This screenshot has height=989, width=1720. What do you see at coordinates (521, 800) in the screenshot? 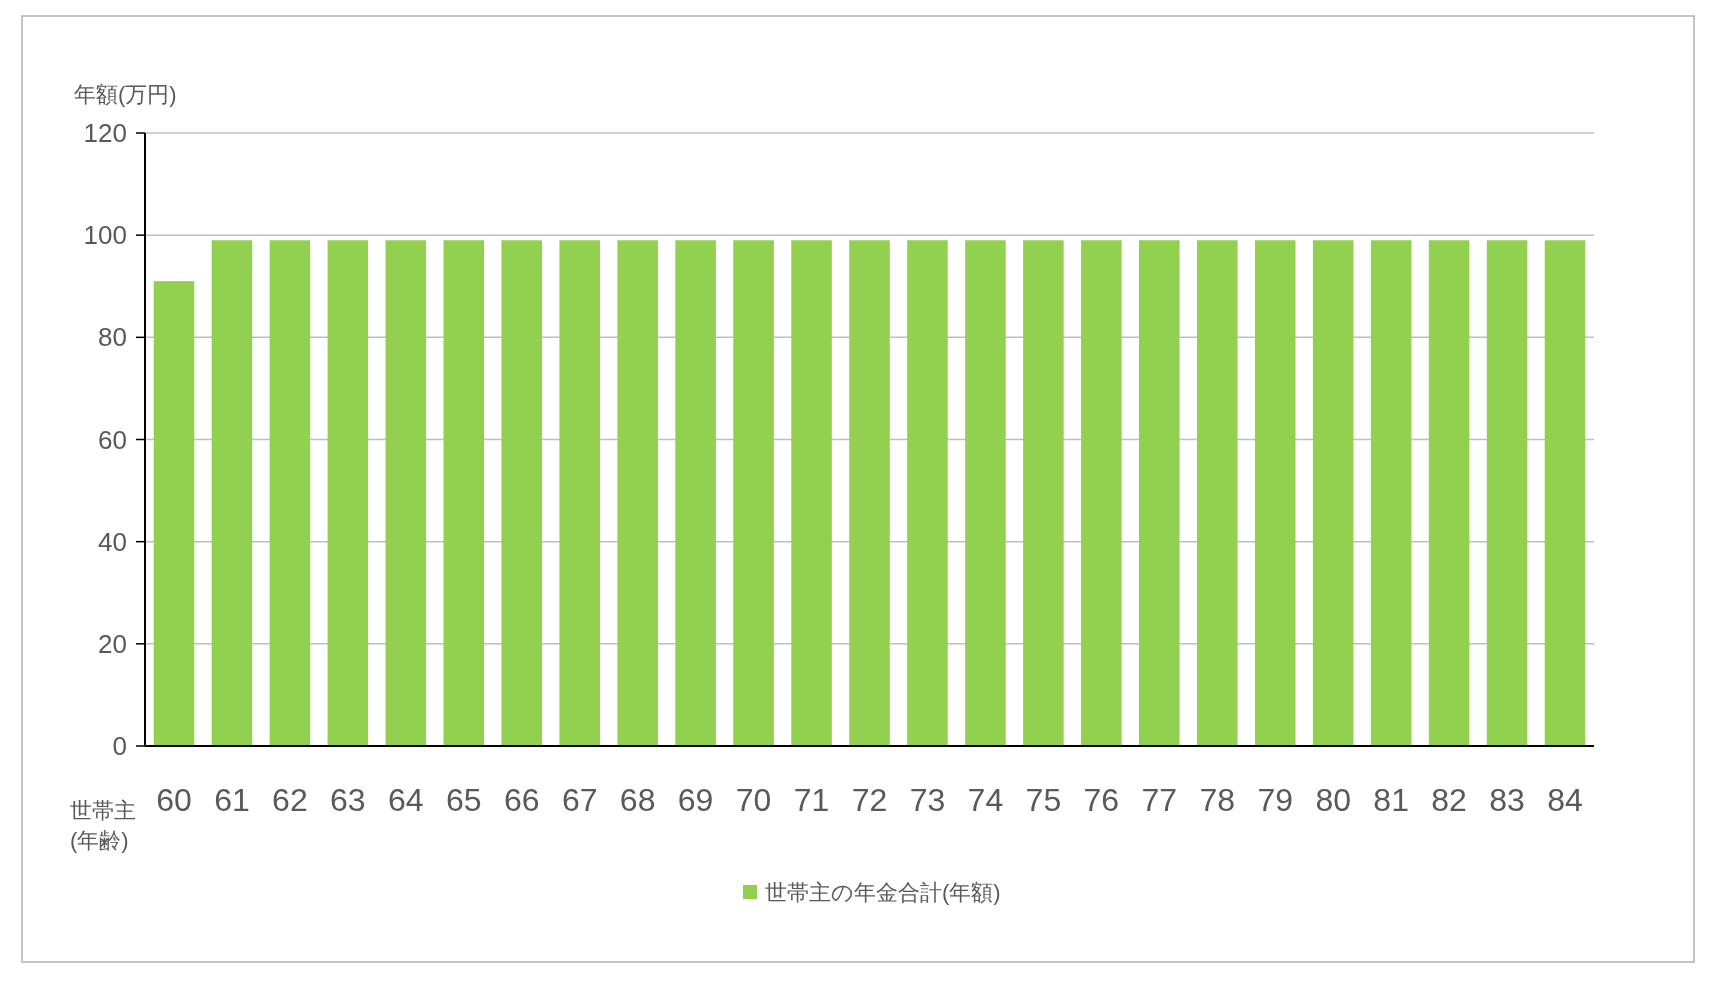
I see `x-tick-label: 66` at bounding box center [521, 800].